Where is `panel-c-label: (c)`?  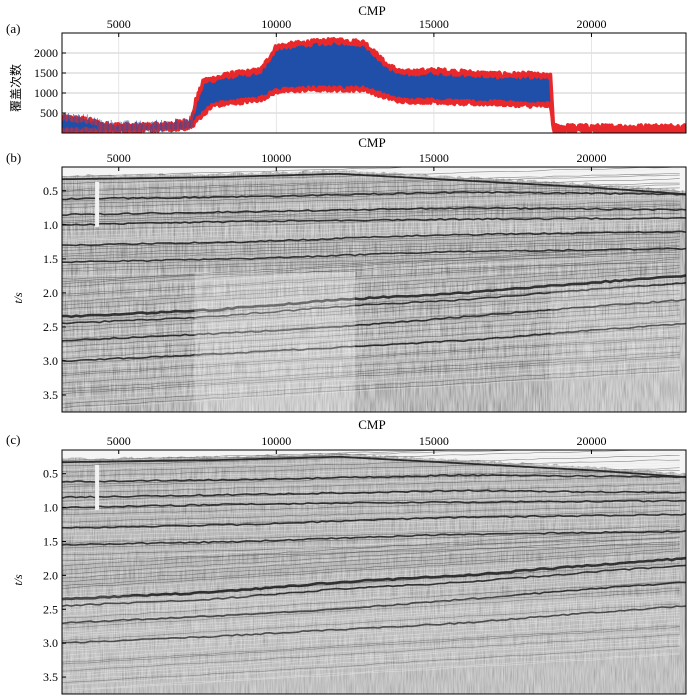 panel-c-label: (c) is located at coordinates (13, 439).